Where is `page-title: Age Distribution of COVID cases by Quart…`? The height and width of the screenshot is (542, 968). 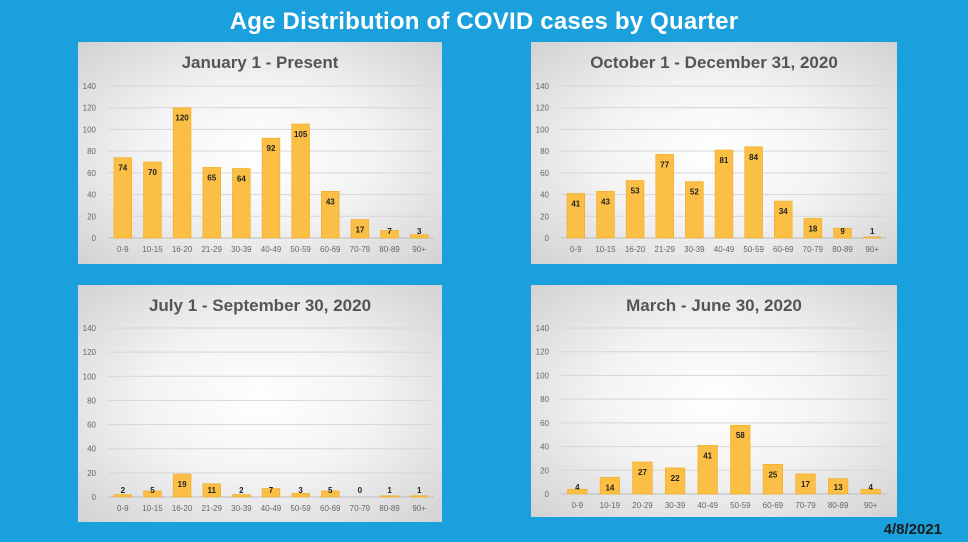 page-title: Age Distribution of COVID cases by Quart… is located at coordinates (484, 21).